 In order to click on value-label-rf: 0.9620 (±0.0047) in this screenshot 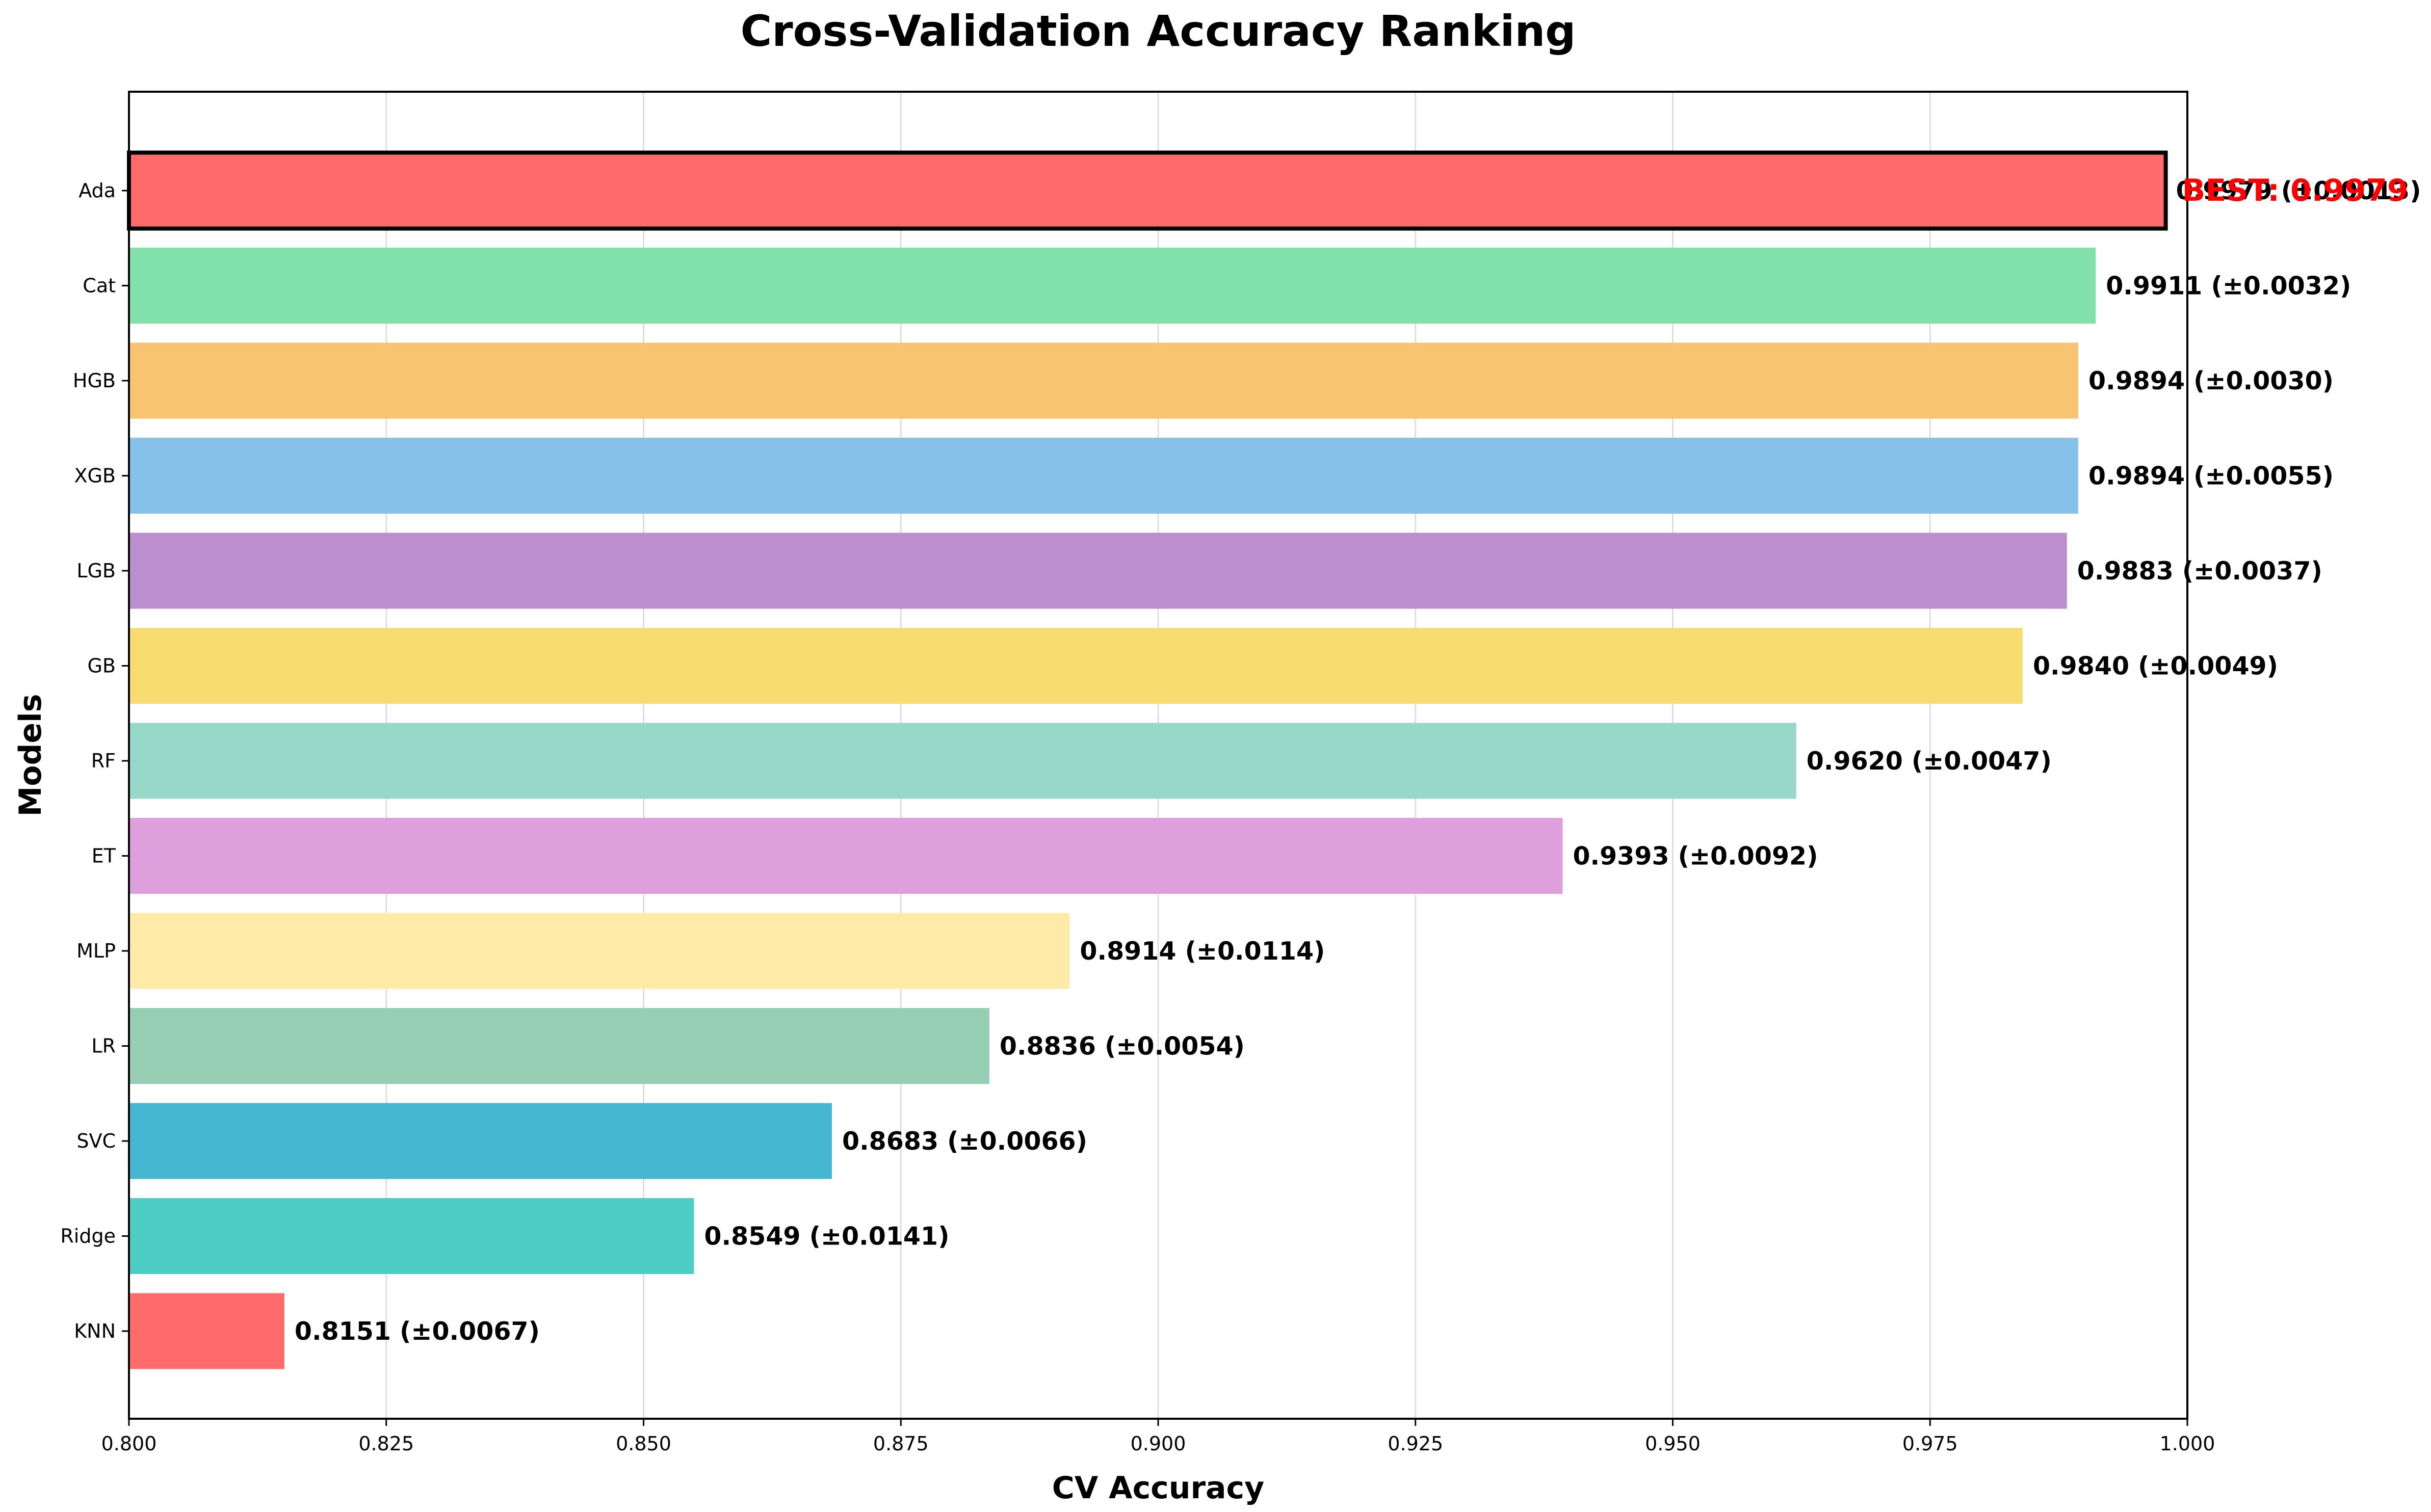, I will do `click(1930, 761)`.